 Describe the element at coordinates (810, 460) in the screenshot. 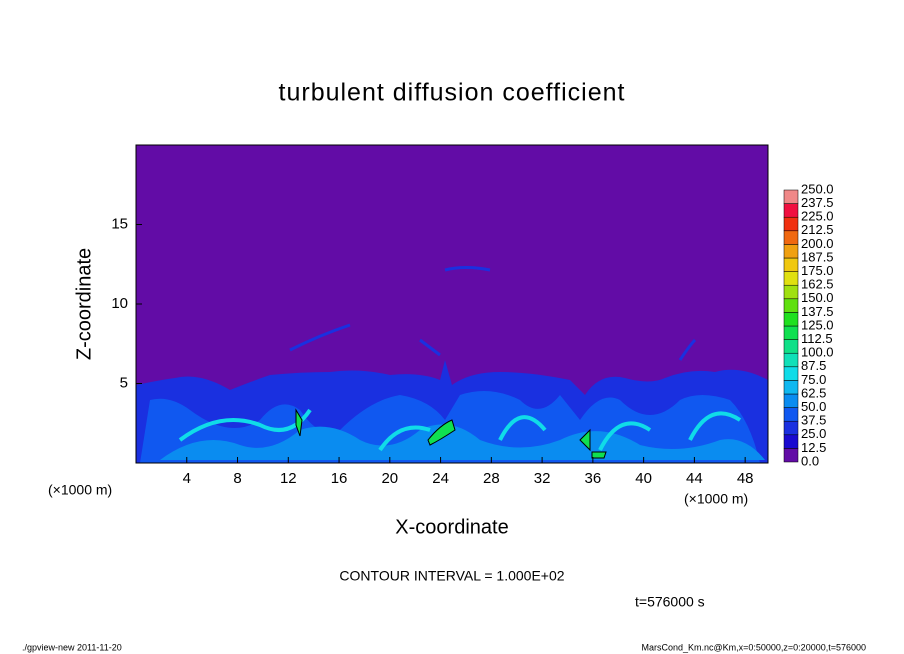

I see `colorbar-label: 0.0` at that location.